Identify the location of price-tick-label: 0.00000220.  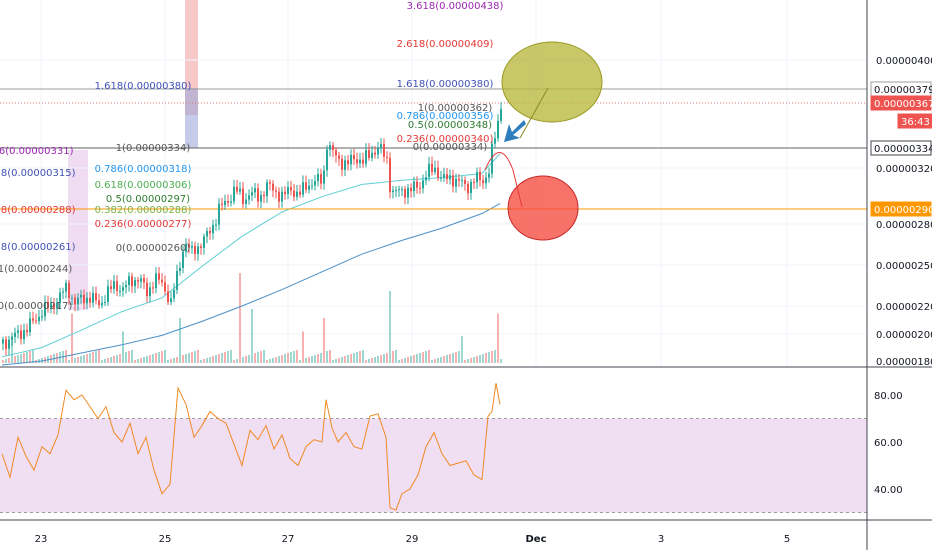
(904, 307).